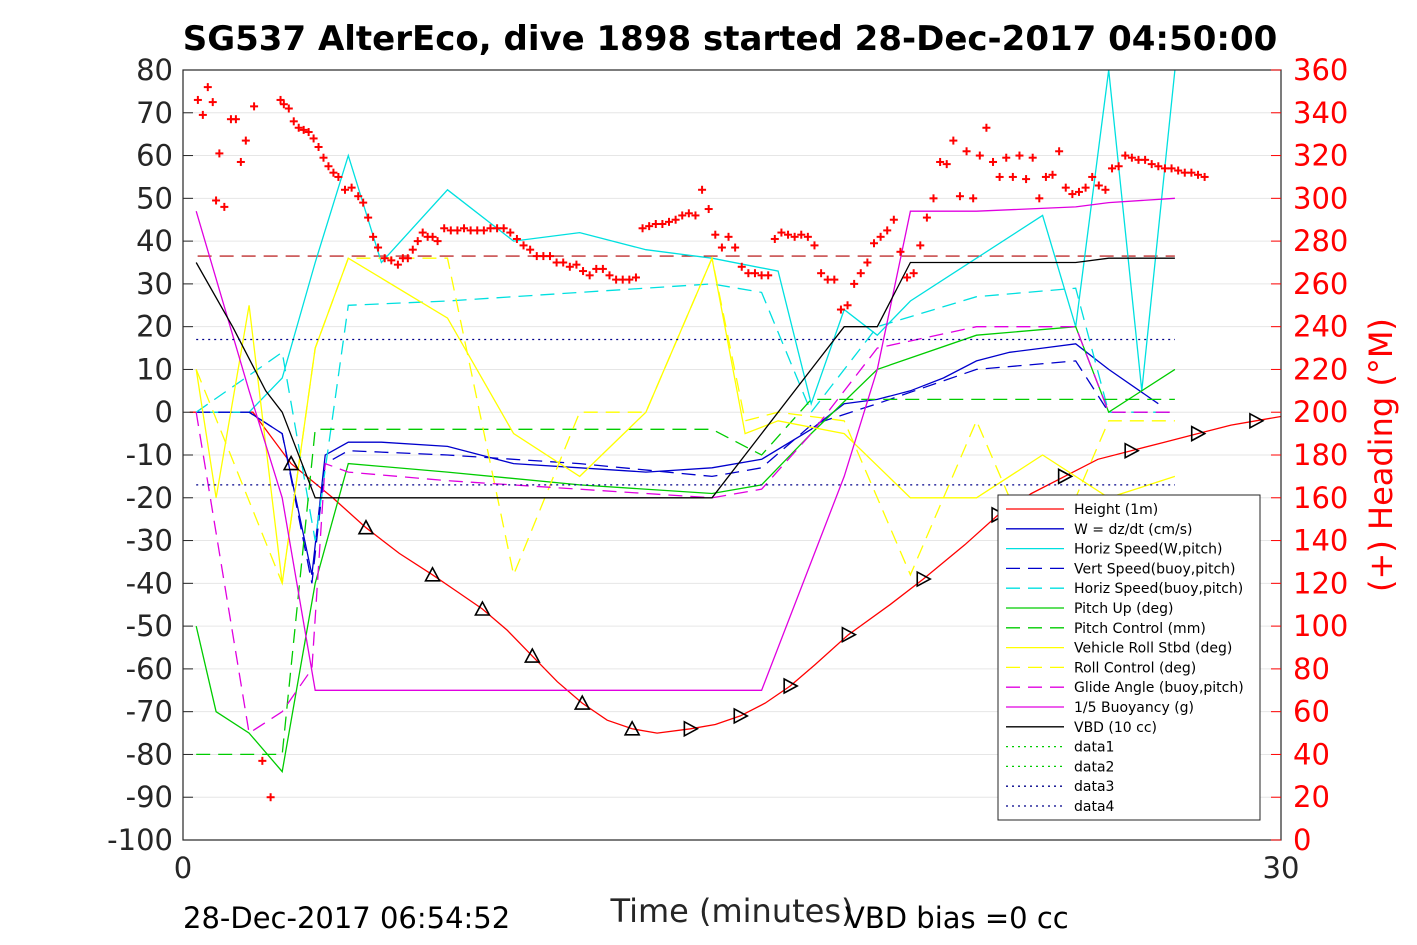 This screenshot has height=945, width=1417. What do you see at coordinates (1311, 797) in the screenshot?
I see `y2-tick-label: 20` at bounding box center [1311, 797].